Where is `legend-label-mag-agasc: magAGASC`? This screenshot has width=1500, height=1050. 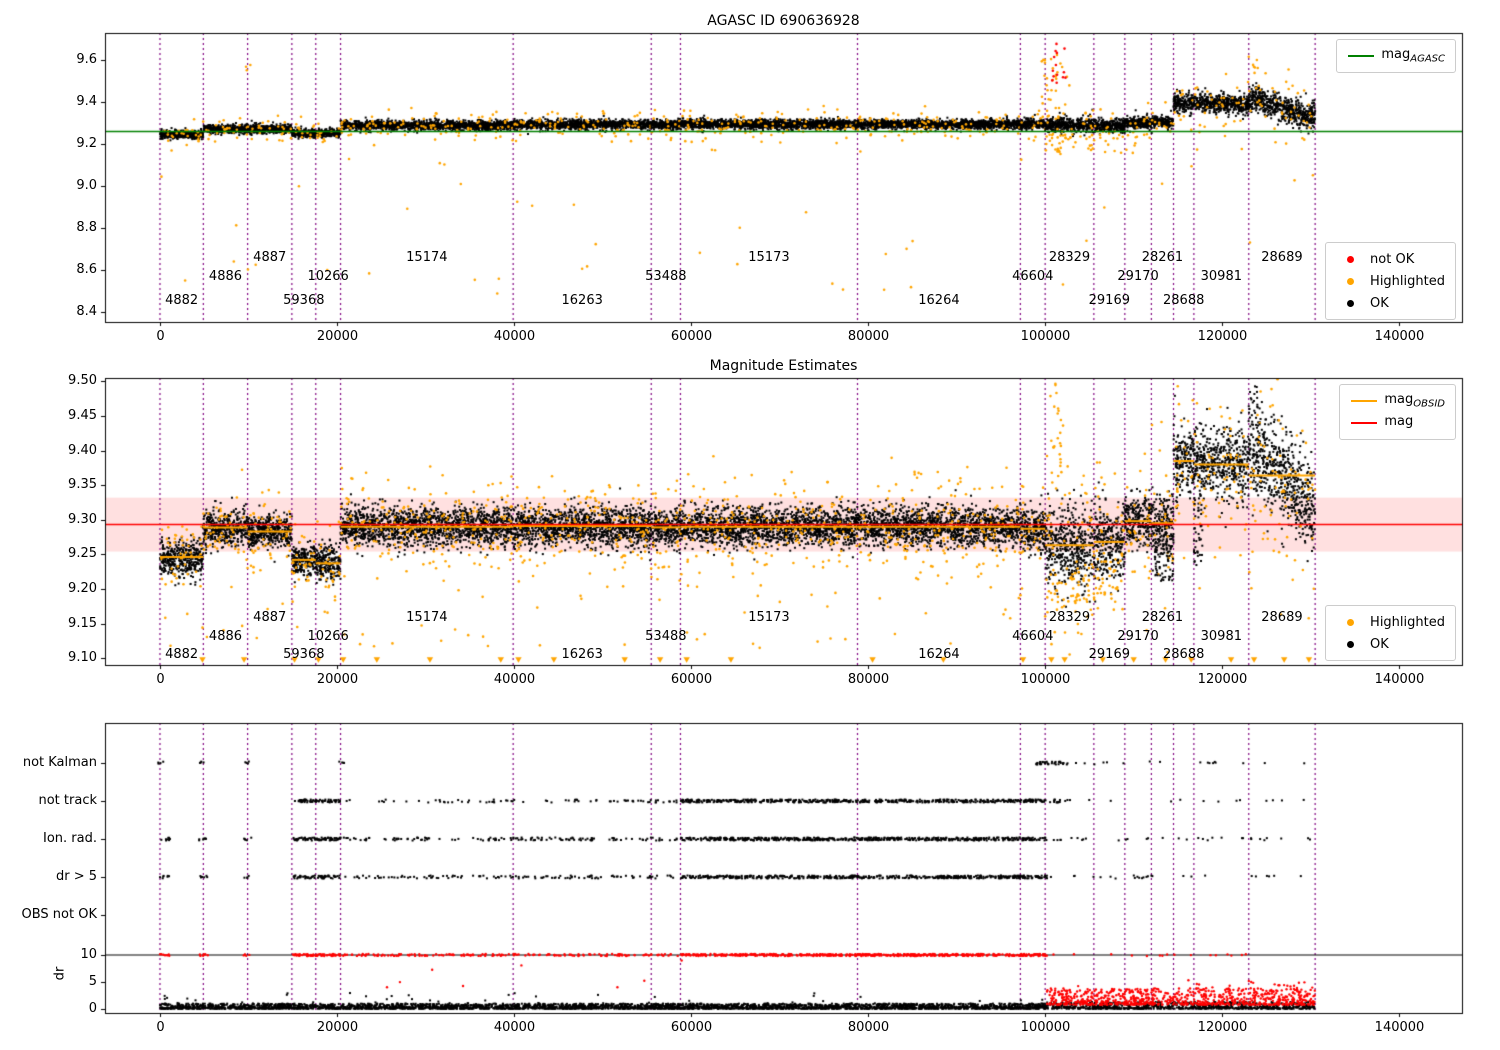
legend-label-mag-agasc: magAGASC is located at coordinates (1413, 56).